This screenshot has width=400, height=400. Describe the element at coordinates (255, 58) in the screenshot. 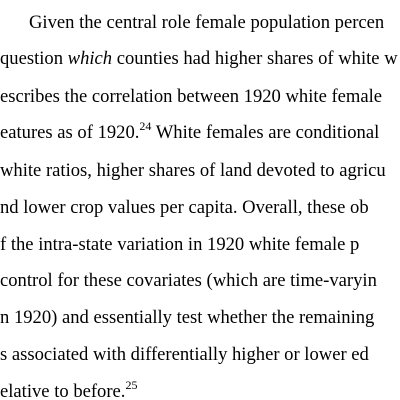

I see `line-2-text-b: counties had higher shares of white w` at that location.